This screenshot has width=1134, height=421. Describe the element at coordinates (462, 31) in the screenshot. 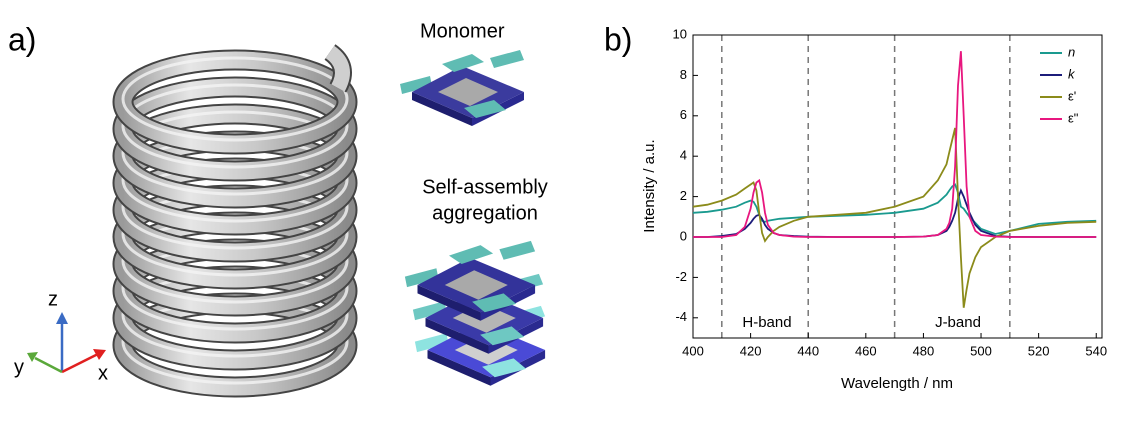

I see `monomer-label: Monomer` at that location.